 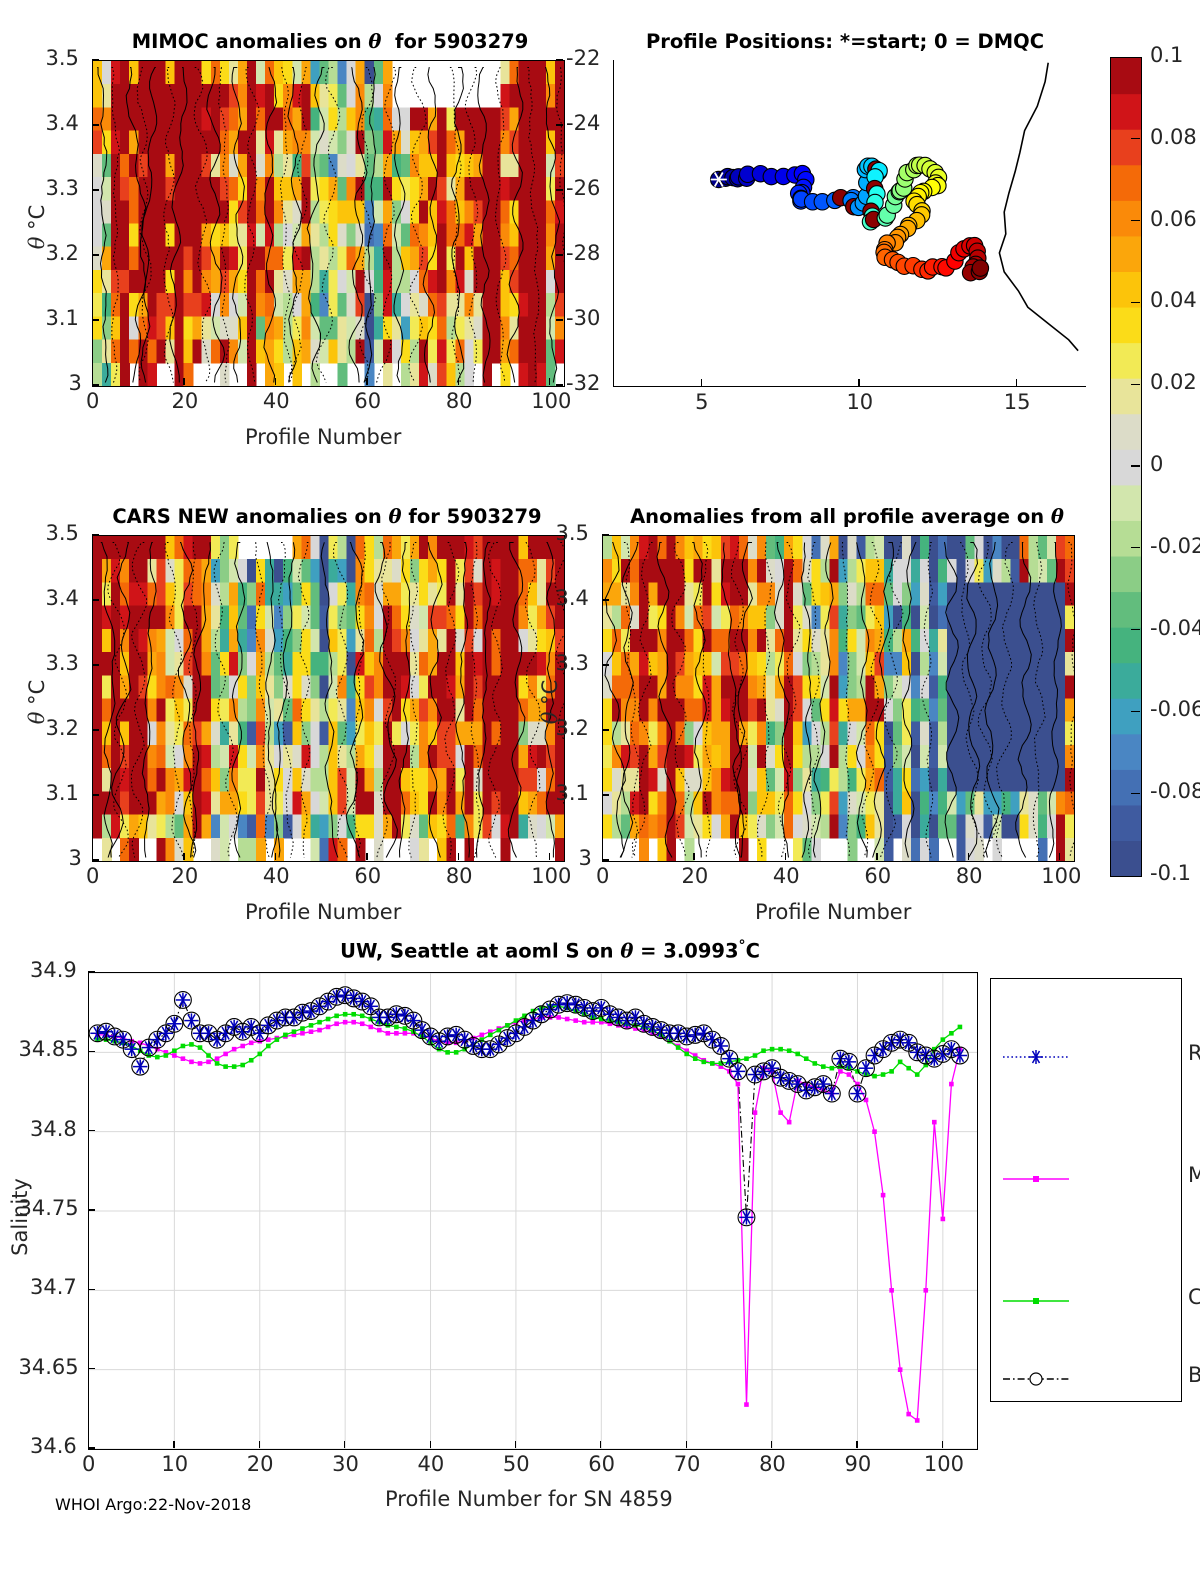 What do you see at coordinates (345, 1464) in the screenshot?
I see `x-tick-label: 30` at bounding box center [345, 1464].